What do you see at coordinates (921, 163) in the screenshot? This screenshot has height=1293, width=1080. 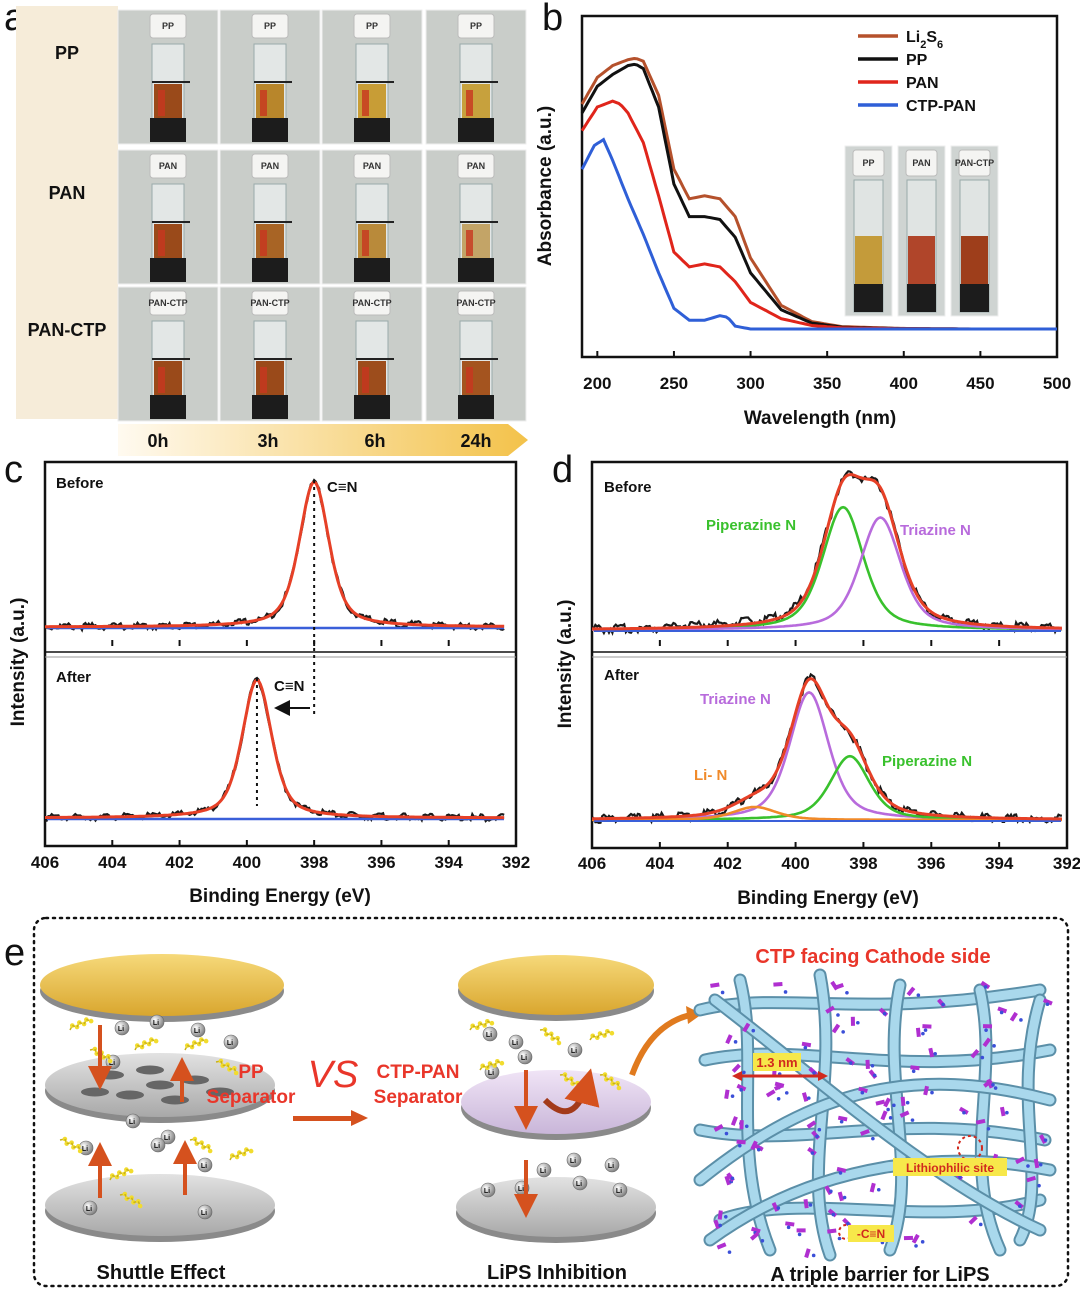 I see `inset-vial-label: PAN` at bounding box center [921, 163].